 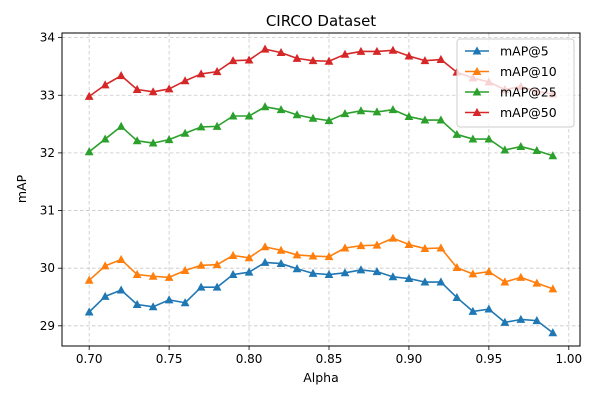 I want to click on y-axis-label: mAP, so click(x=21, y=188).